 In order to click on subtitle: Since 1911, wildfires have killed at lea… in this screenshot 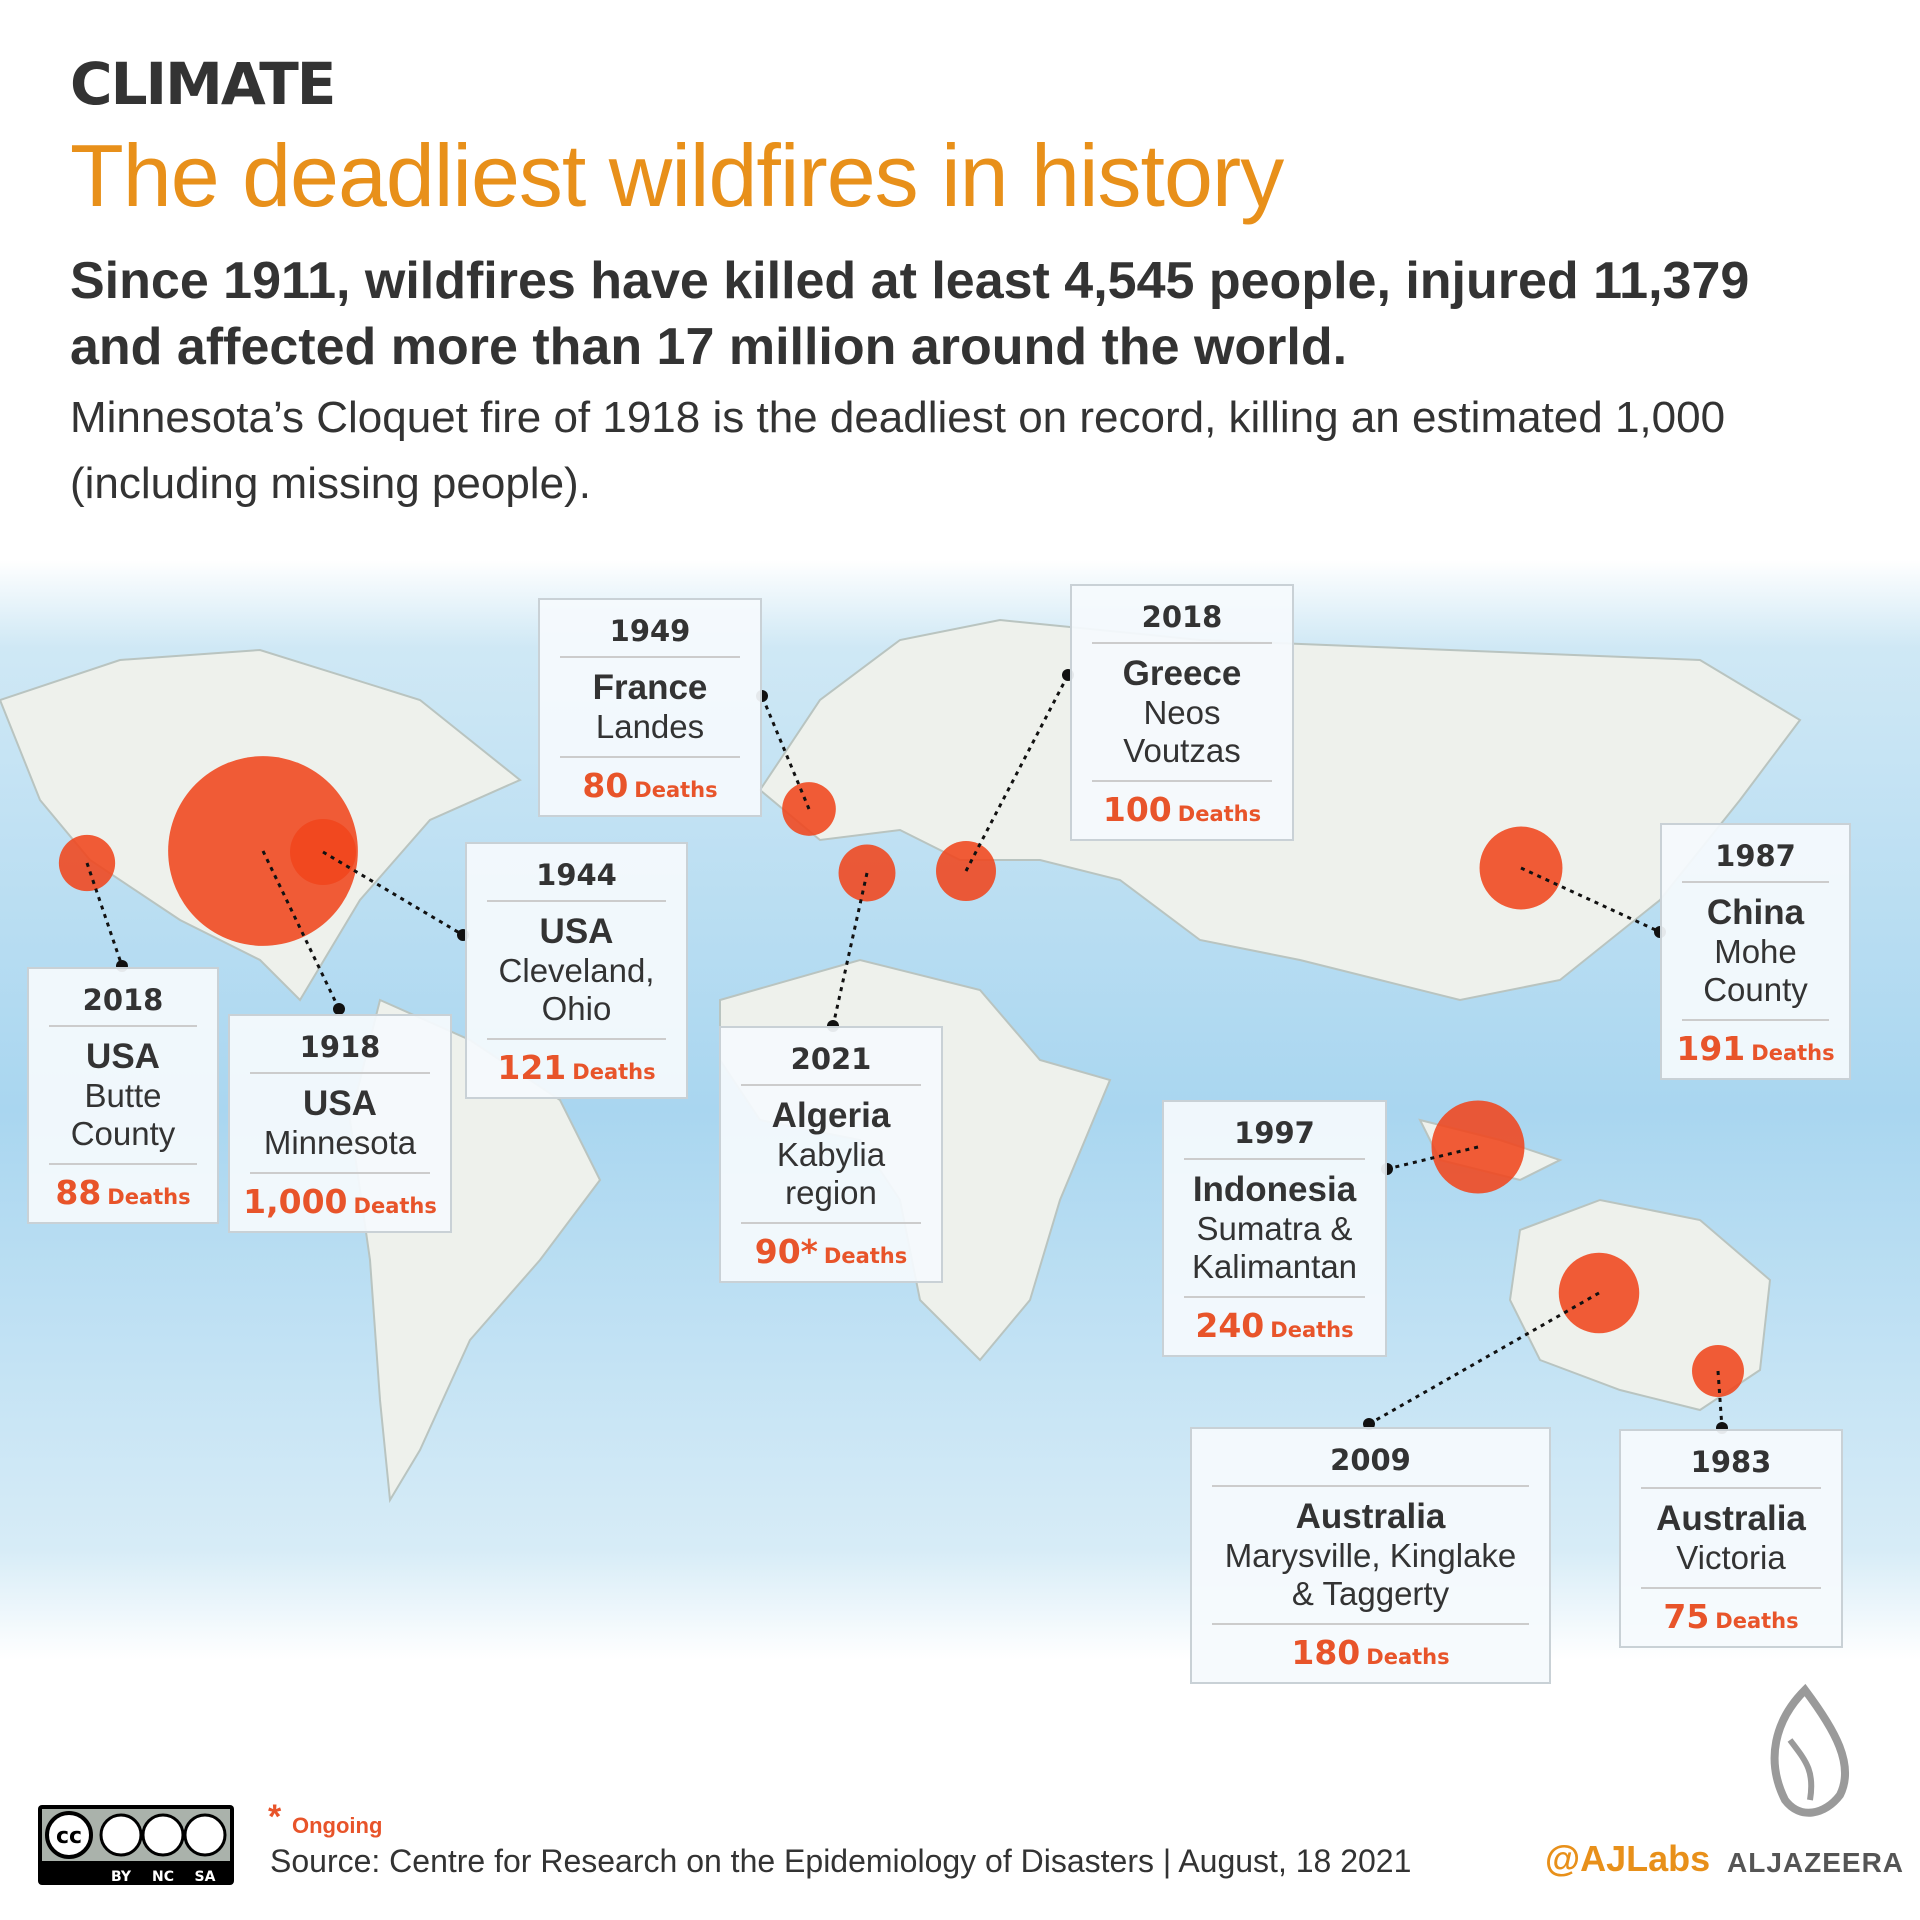, I will do `click(910, 314)`.